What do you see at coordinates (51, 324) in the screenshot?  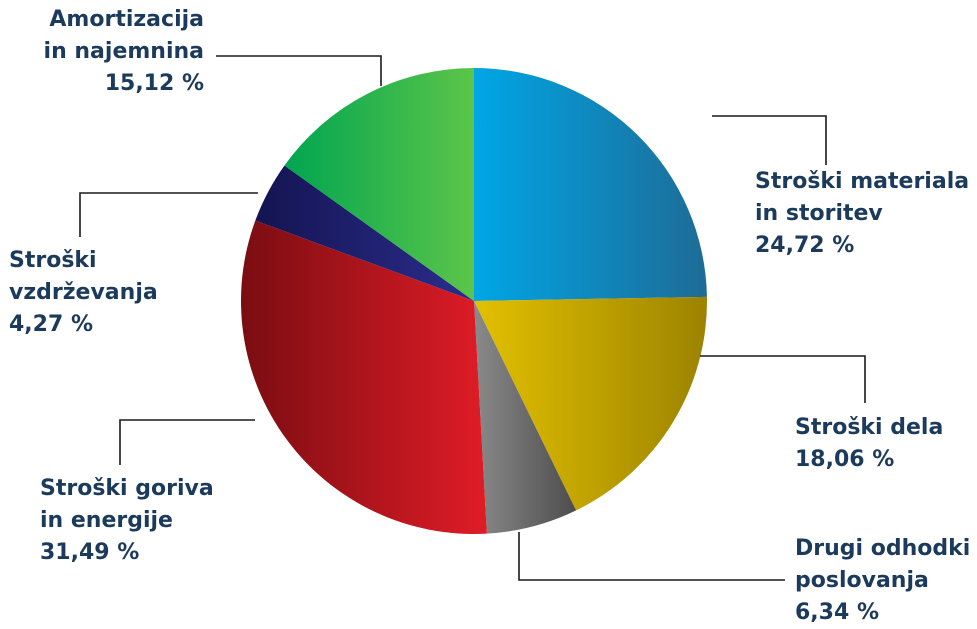 I see `label-vzdrzevanja-value: 4,27 %` at bounding box center [51, 324].